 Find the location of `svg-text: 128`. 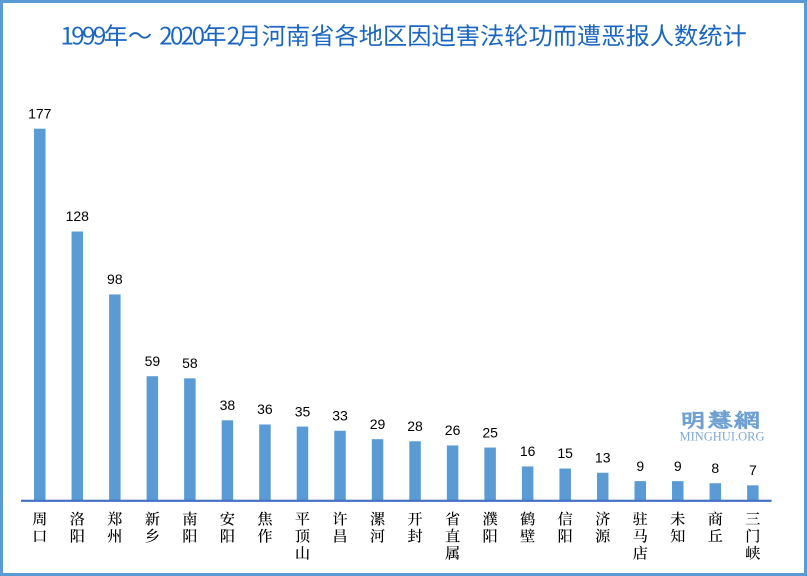

svg-text: 128 is located at coordinates (78, 216).